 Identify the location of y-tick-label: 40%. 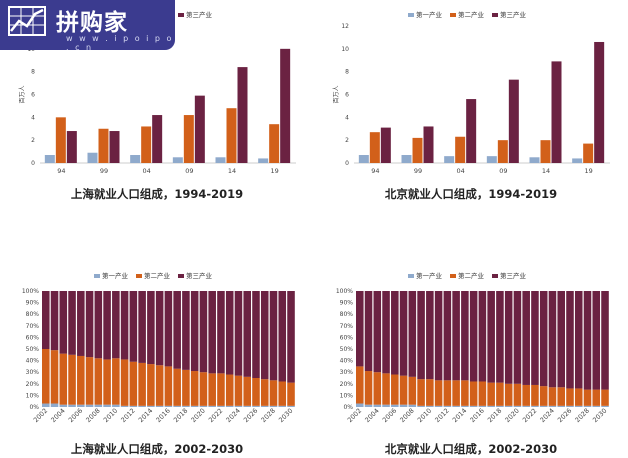
(347, 361).